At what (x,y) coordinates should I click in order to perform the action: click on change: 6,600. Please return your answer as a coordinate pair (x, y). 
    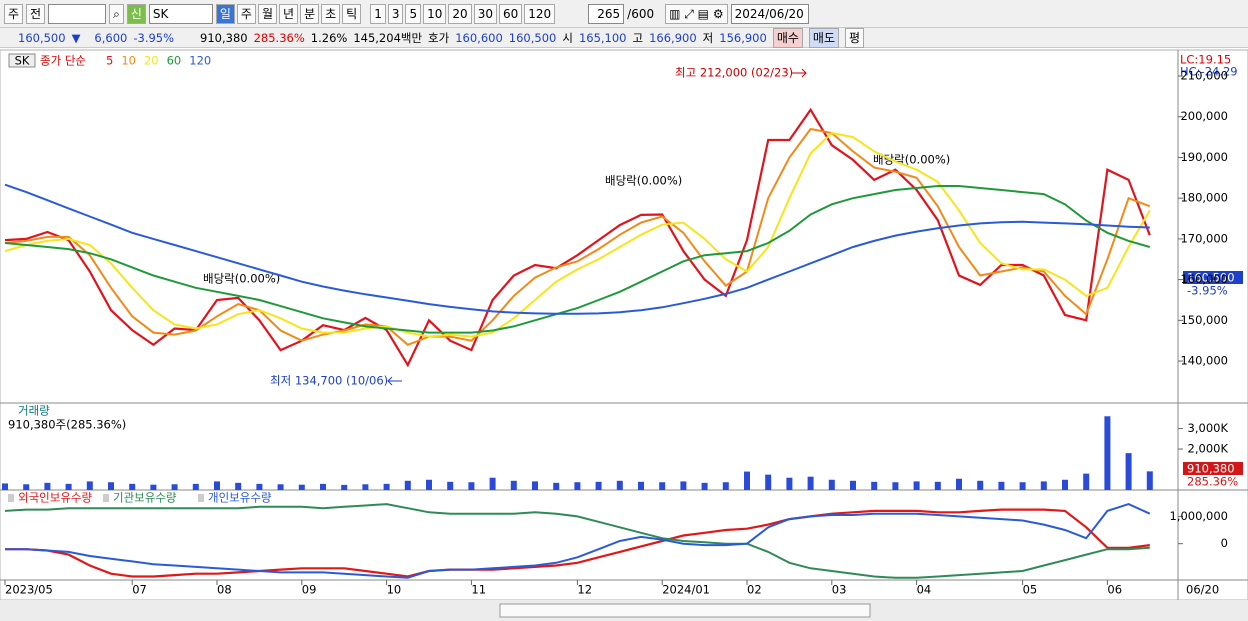
    Looking at the image, I should click on (111, 37).